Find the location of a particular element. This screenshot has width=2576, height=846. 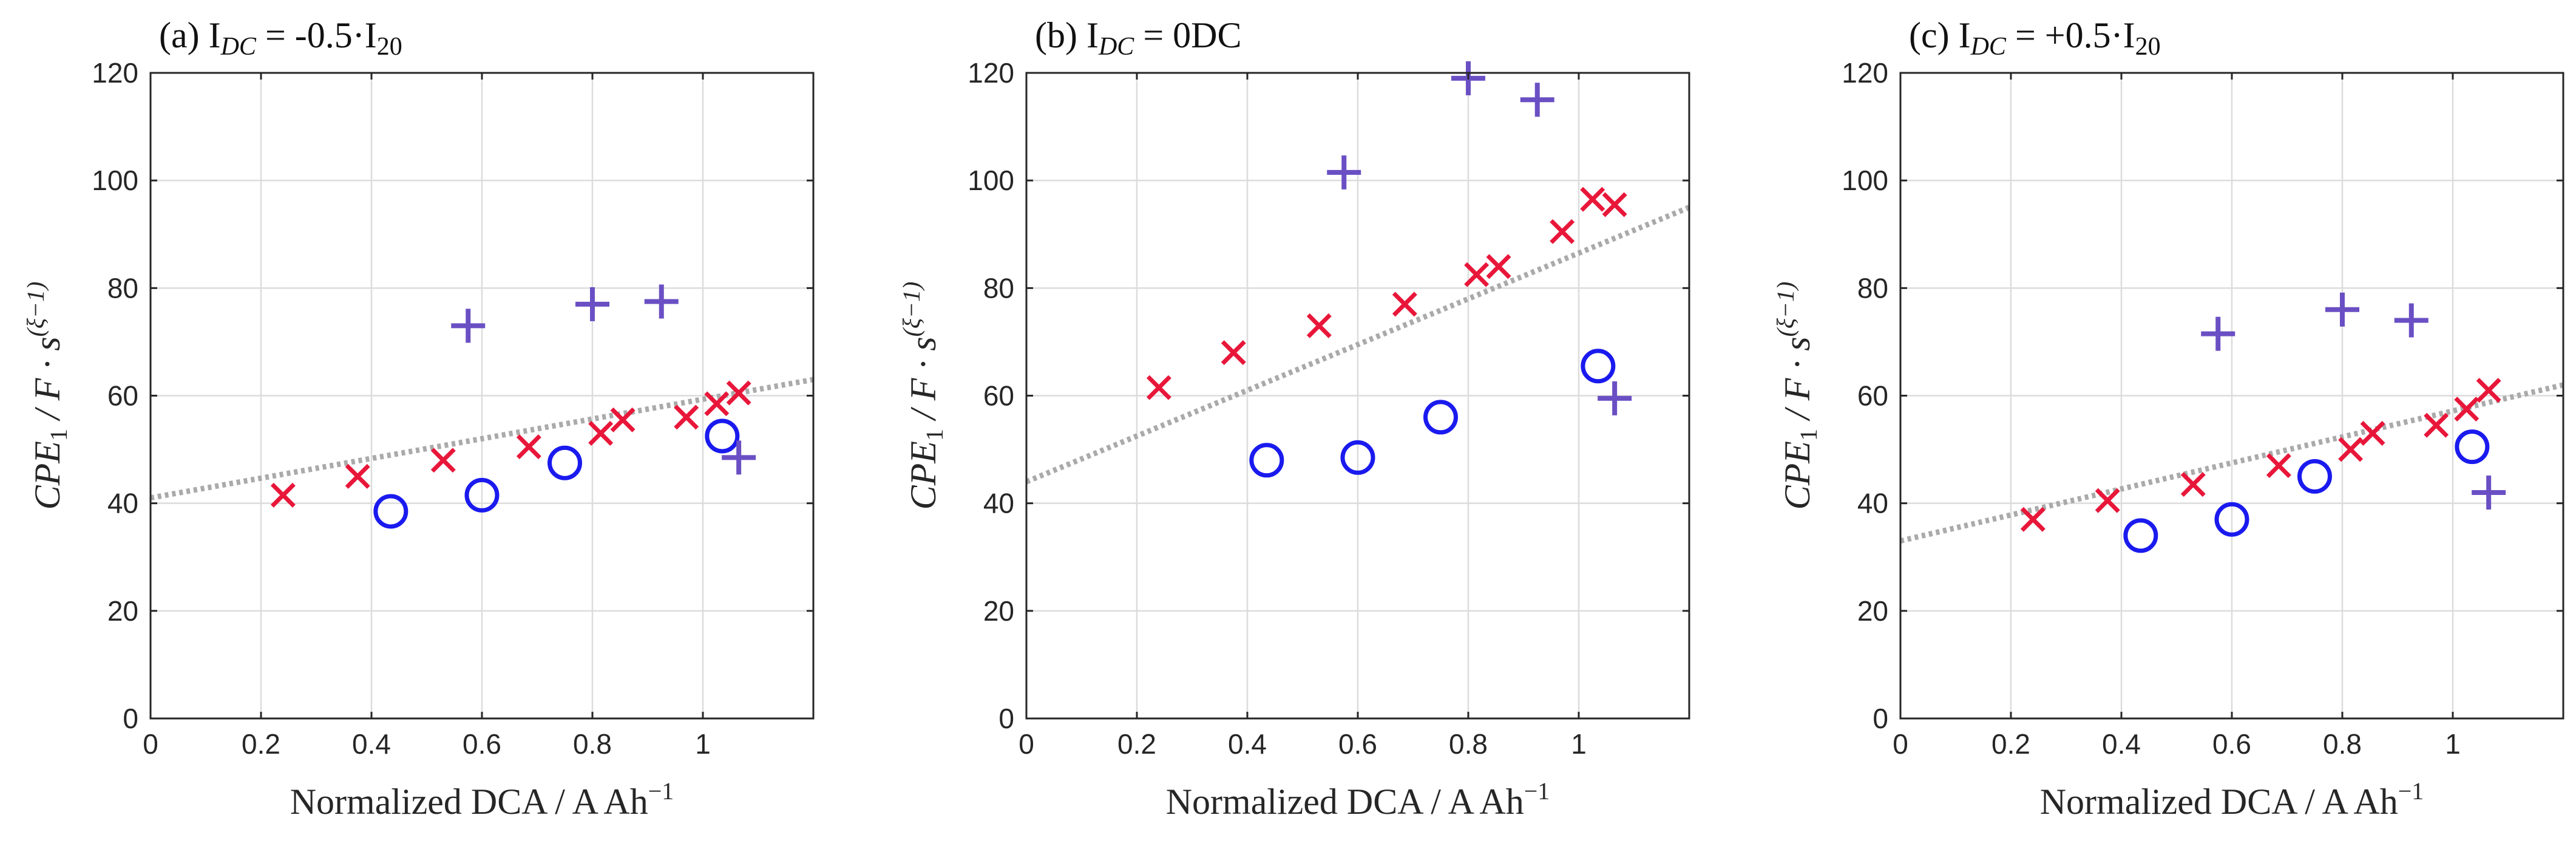

title-text: (a) I is located at coordinates (190, 35).